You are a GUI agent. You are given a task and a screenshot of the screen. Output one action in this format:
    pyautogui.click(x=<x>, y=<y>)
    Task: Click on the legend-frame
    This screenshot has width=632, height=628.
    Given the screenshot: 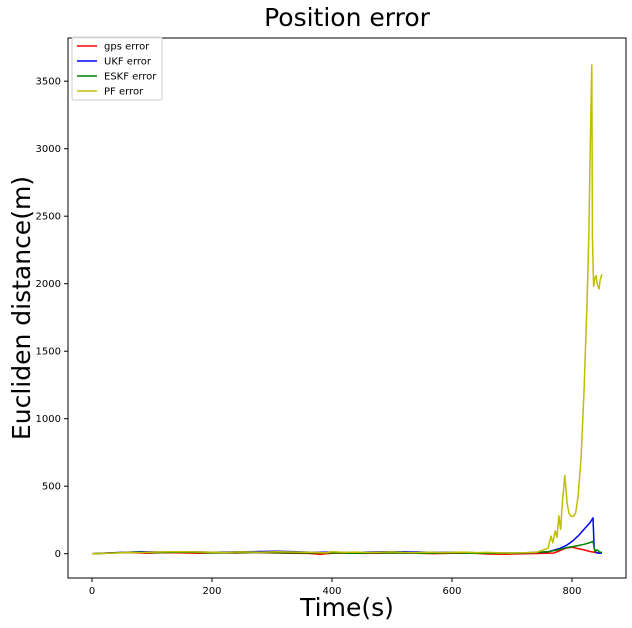 What is the action you would take?
    pyautogui.click(x=117, y=68)
    